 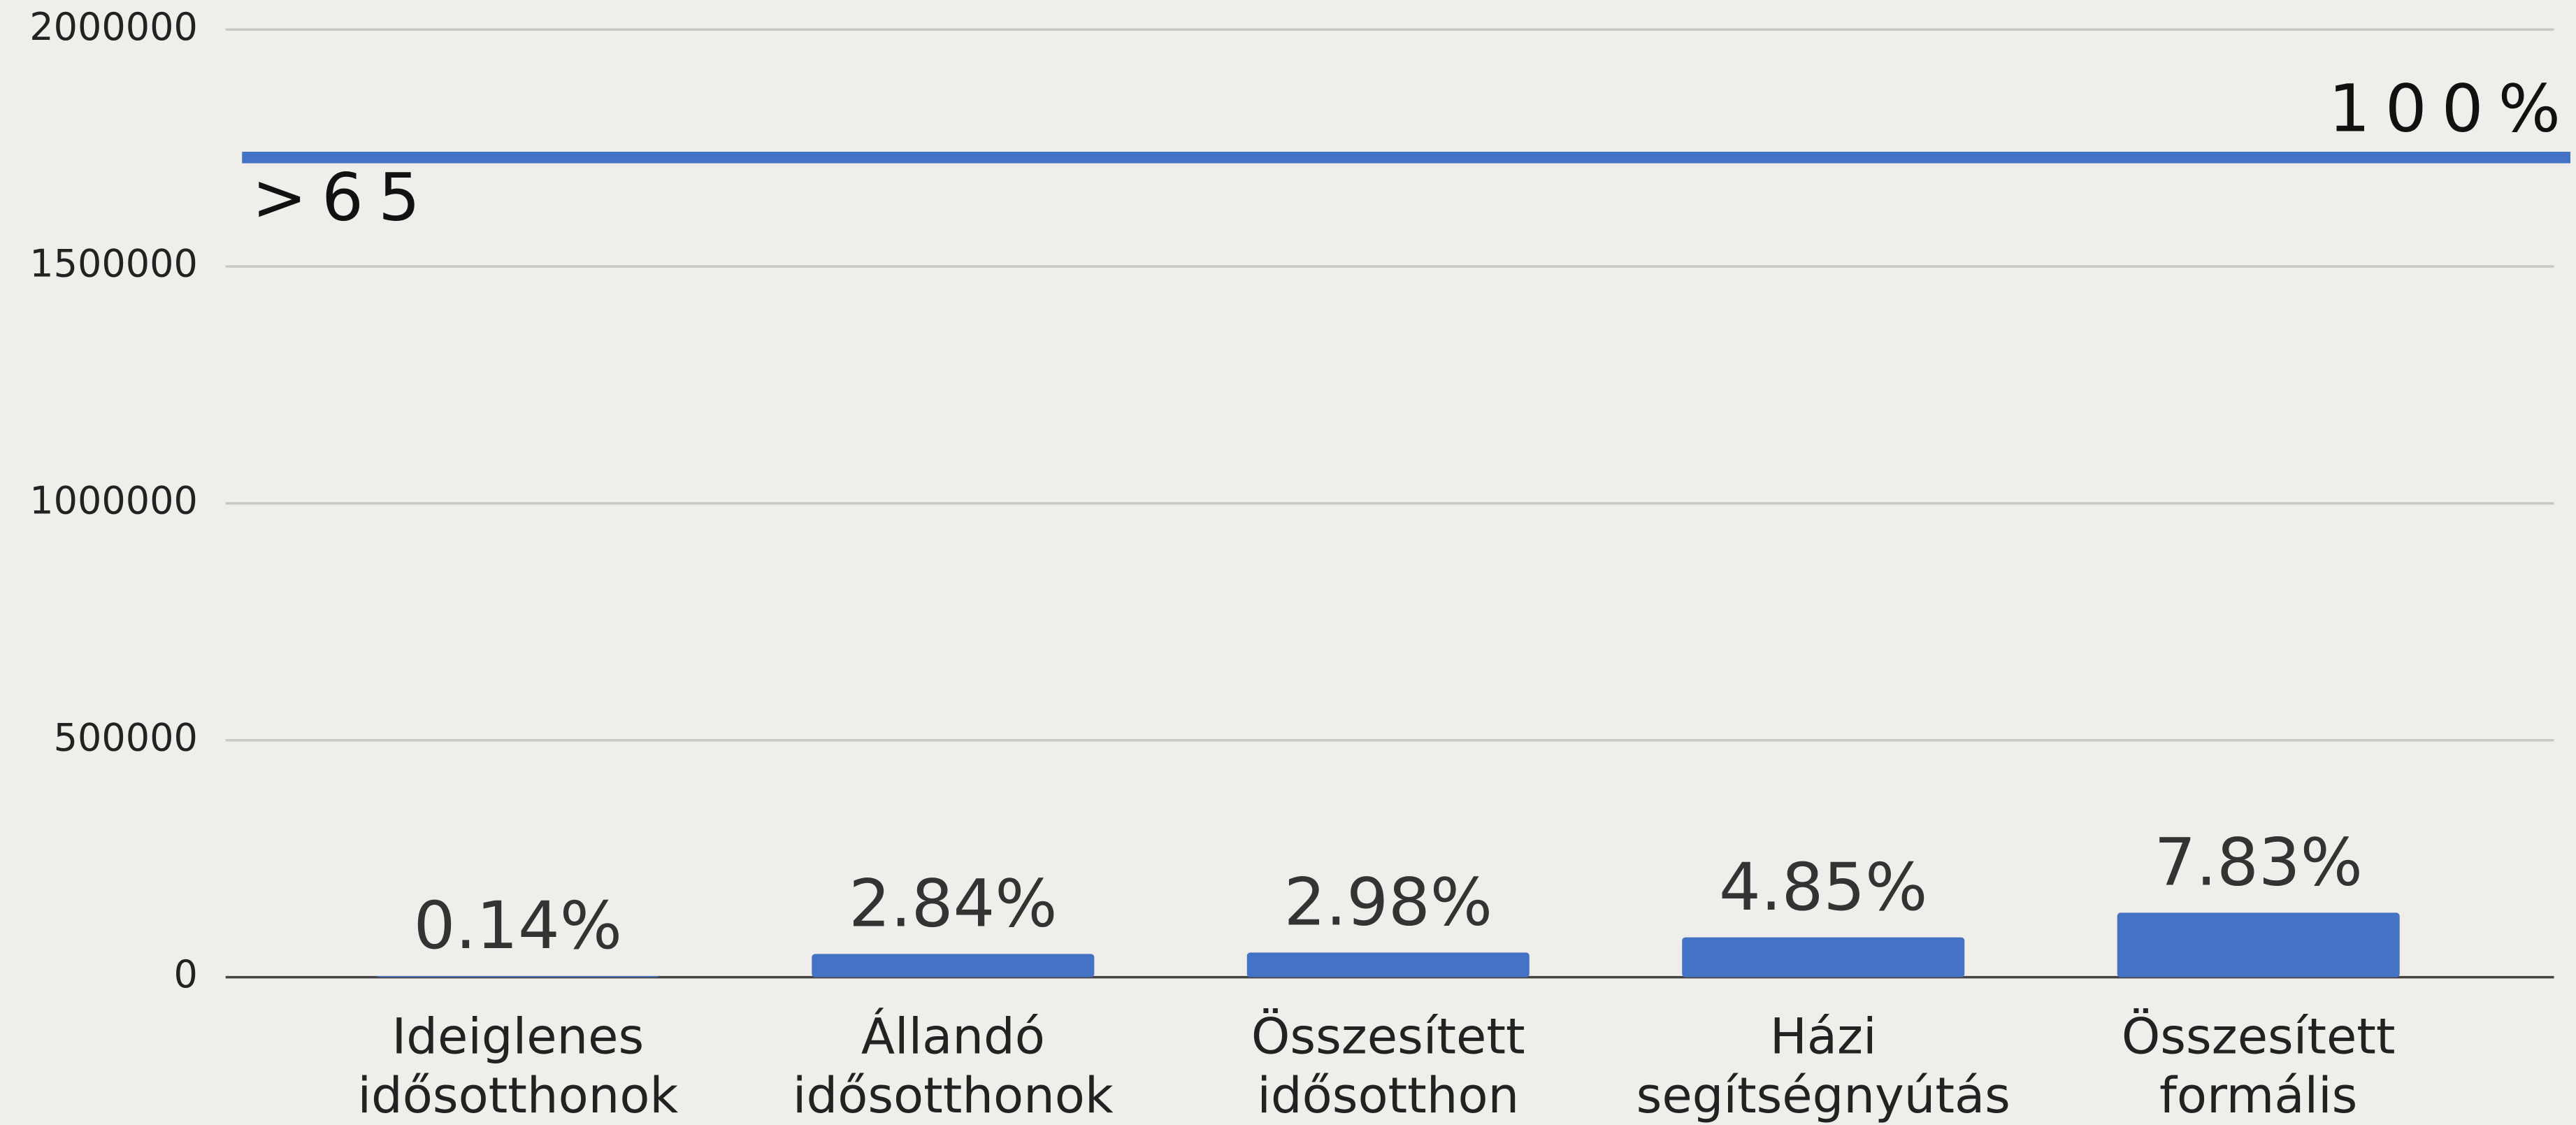 I want to click on x-tick-label: idősotthon, so click(x=1388, y=1096).